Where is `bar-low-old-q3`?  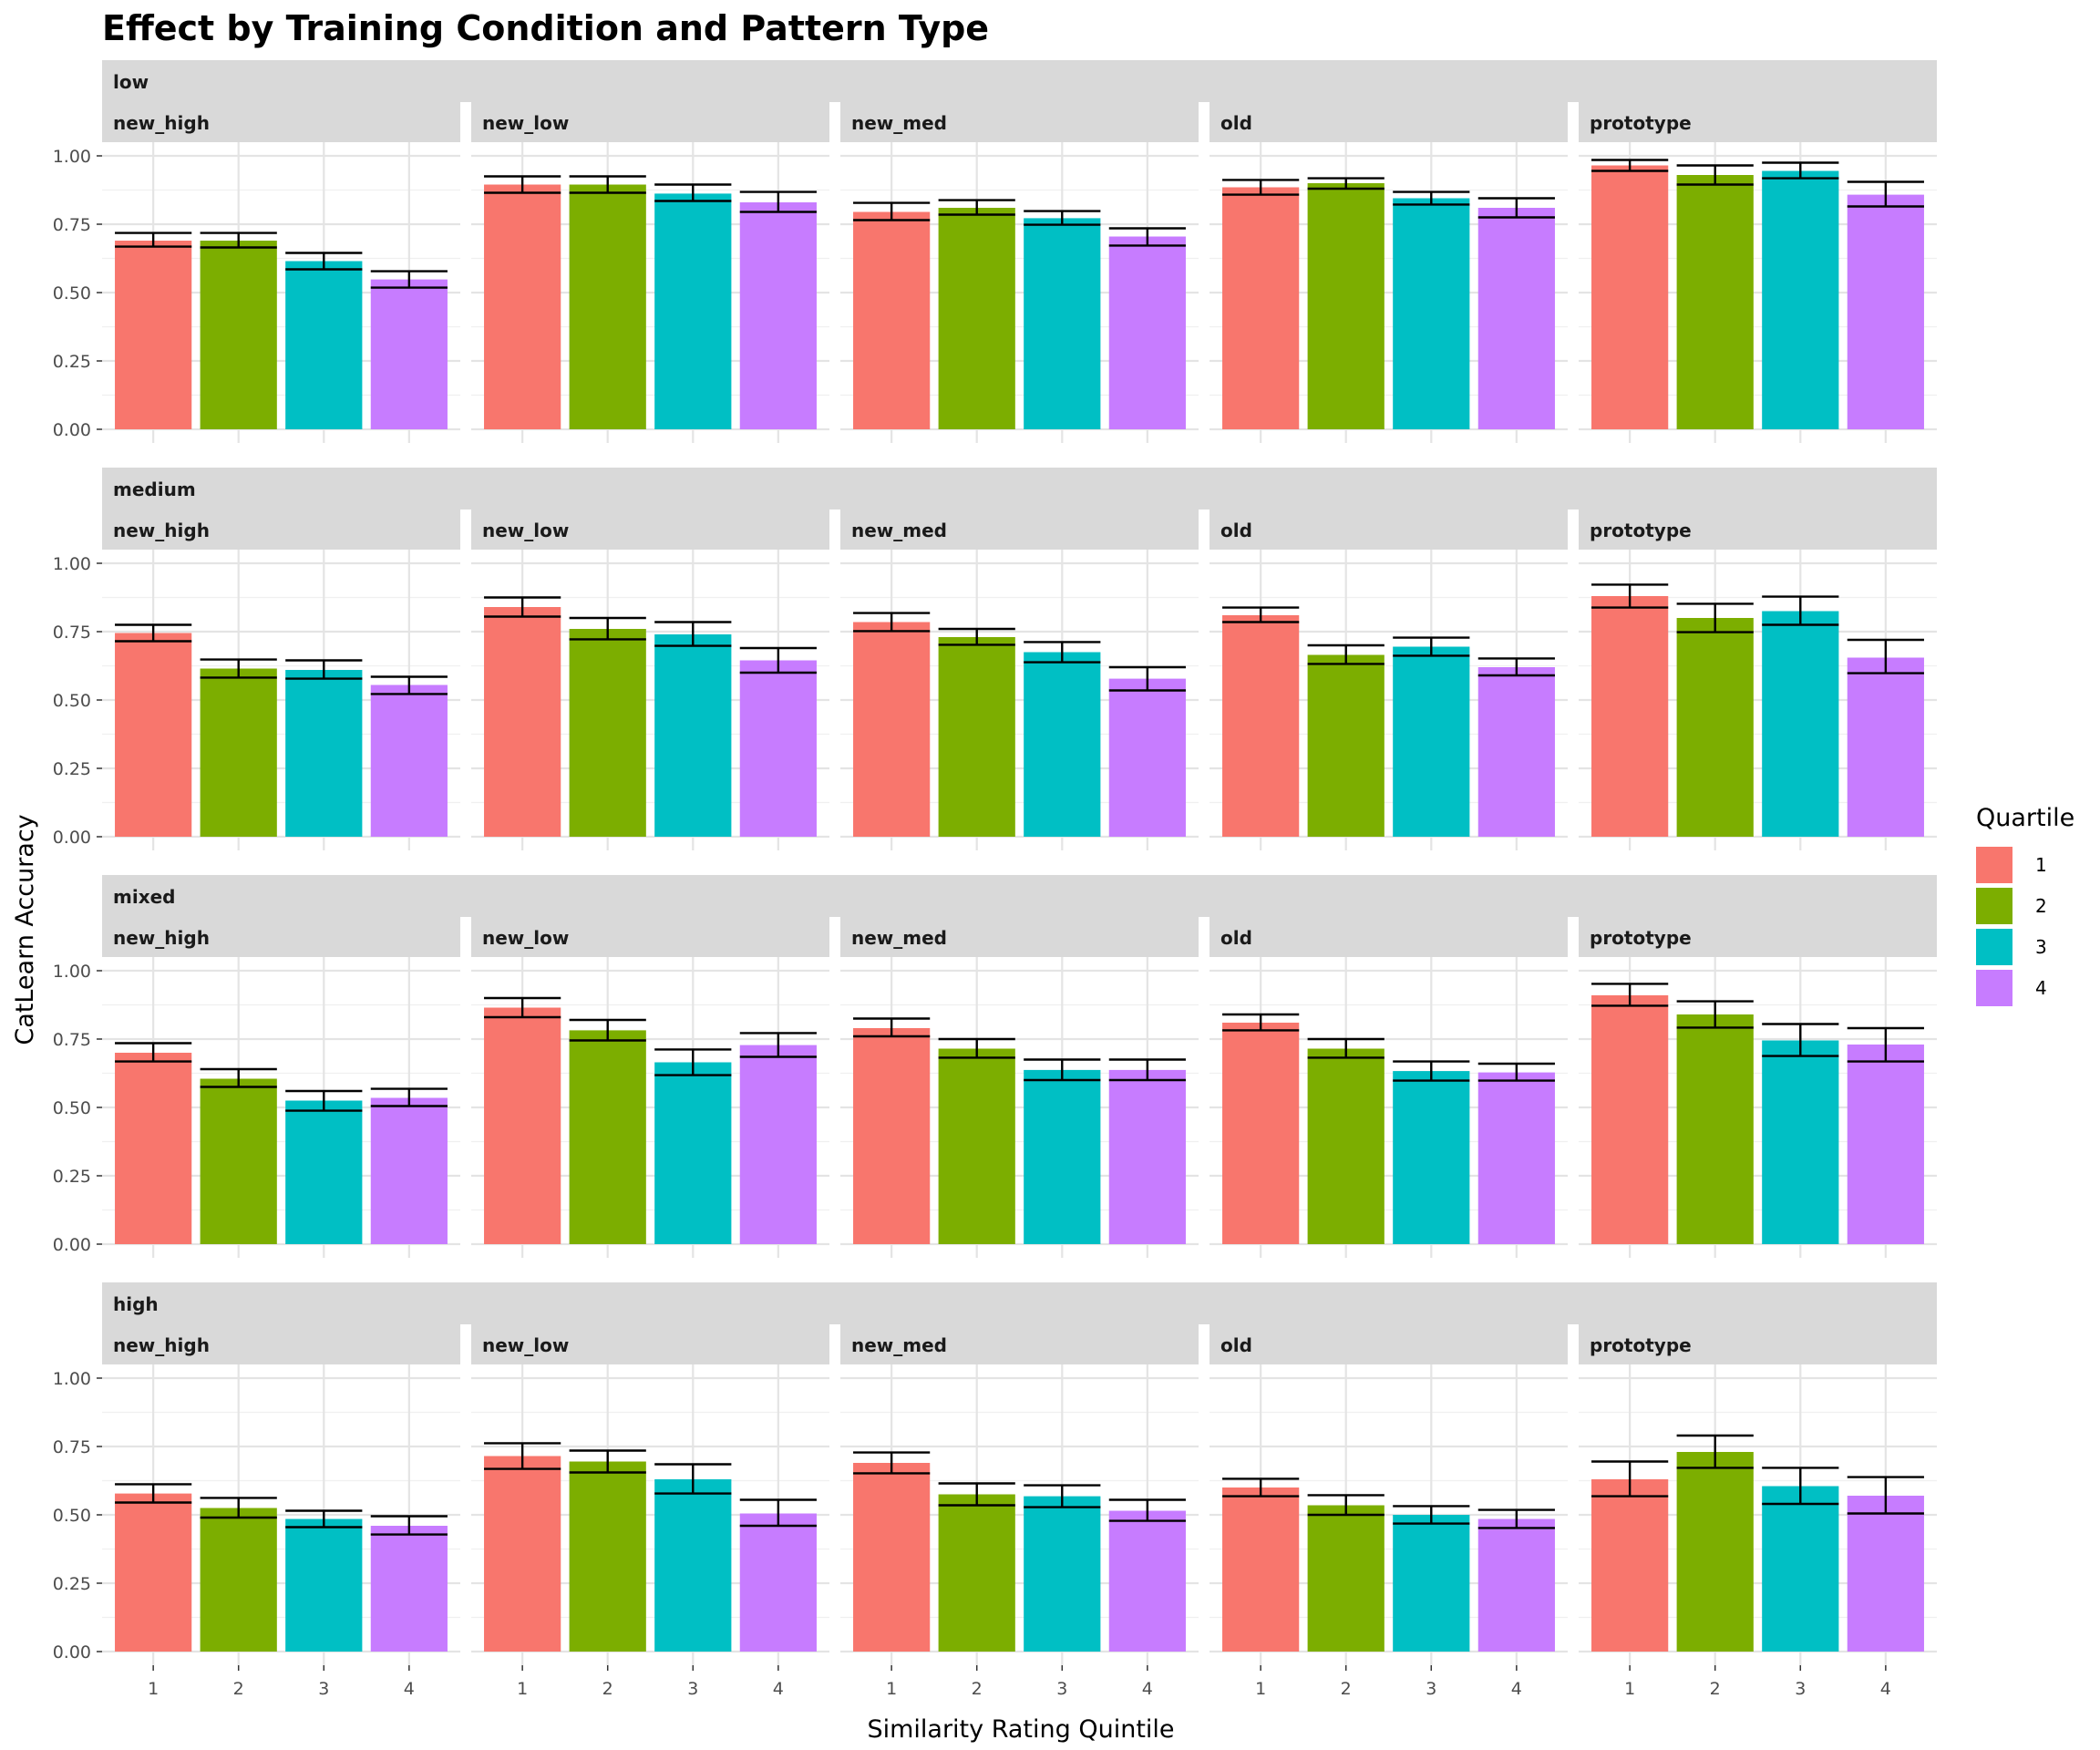 bar-low-old-q3 is located at coordinates (1431, 314).